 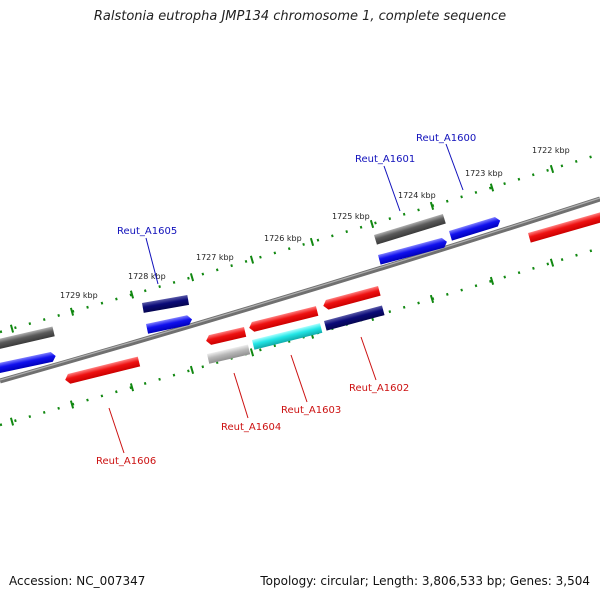 I want to click on accession-text: Accession: NC_007347, so click(x=77, y=581).